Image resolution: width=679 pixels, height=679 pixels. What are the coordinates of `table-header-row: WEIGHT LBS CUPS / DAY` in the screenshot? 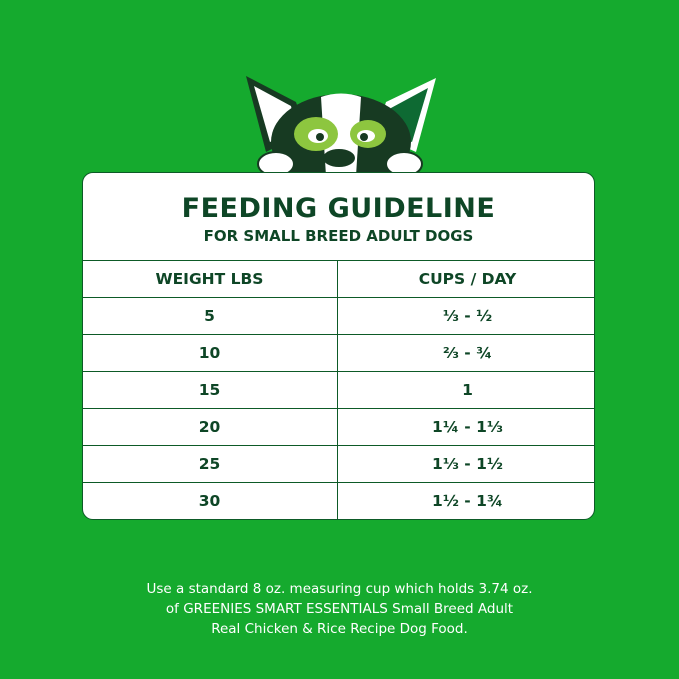 It's located at (338, 279).